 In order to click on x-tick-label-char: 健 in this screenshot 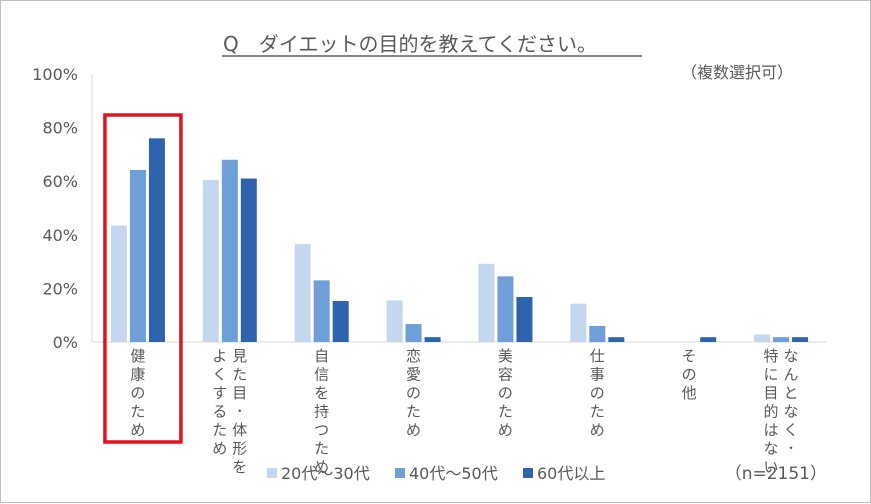, I will do `click(137, 356)`.